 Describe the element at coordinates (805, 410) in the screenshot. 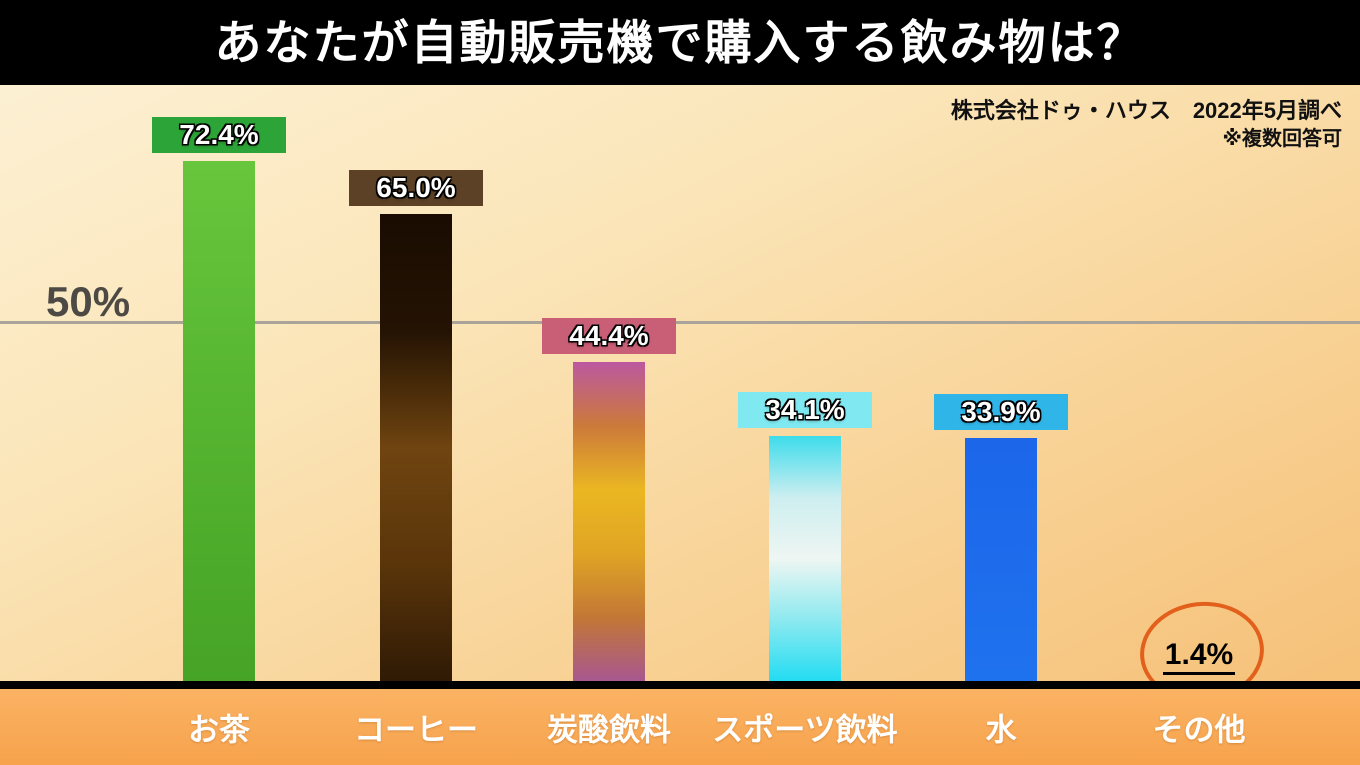

I see `value-badge: 34.1%` at that location.